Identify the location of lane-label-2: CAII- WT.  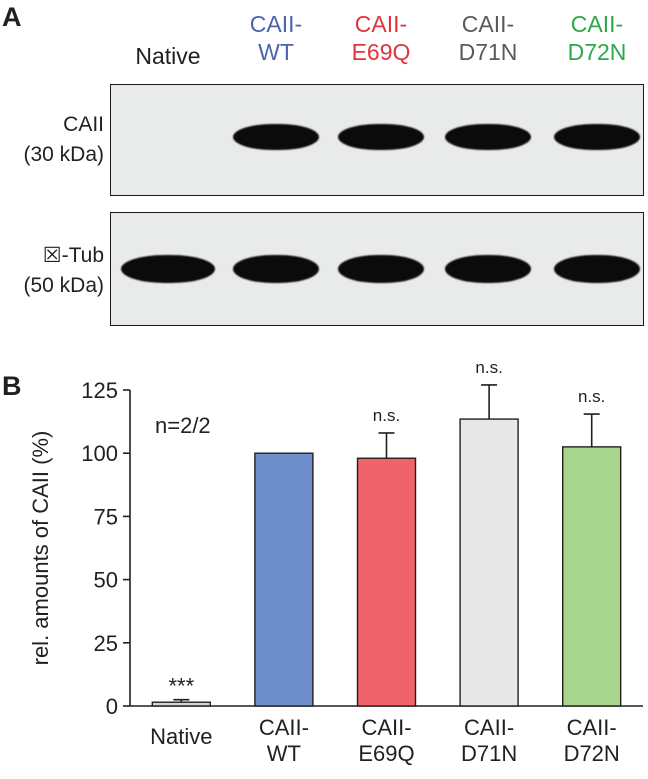
(276, 38).